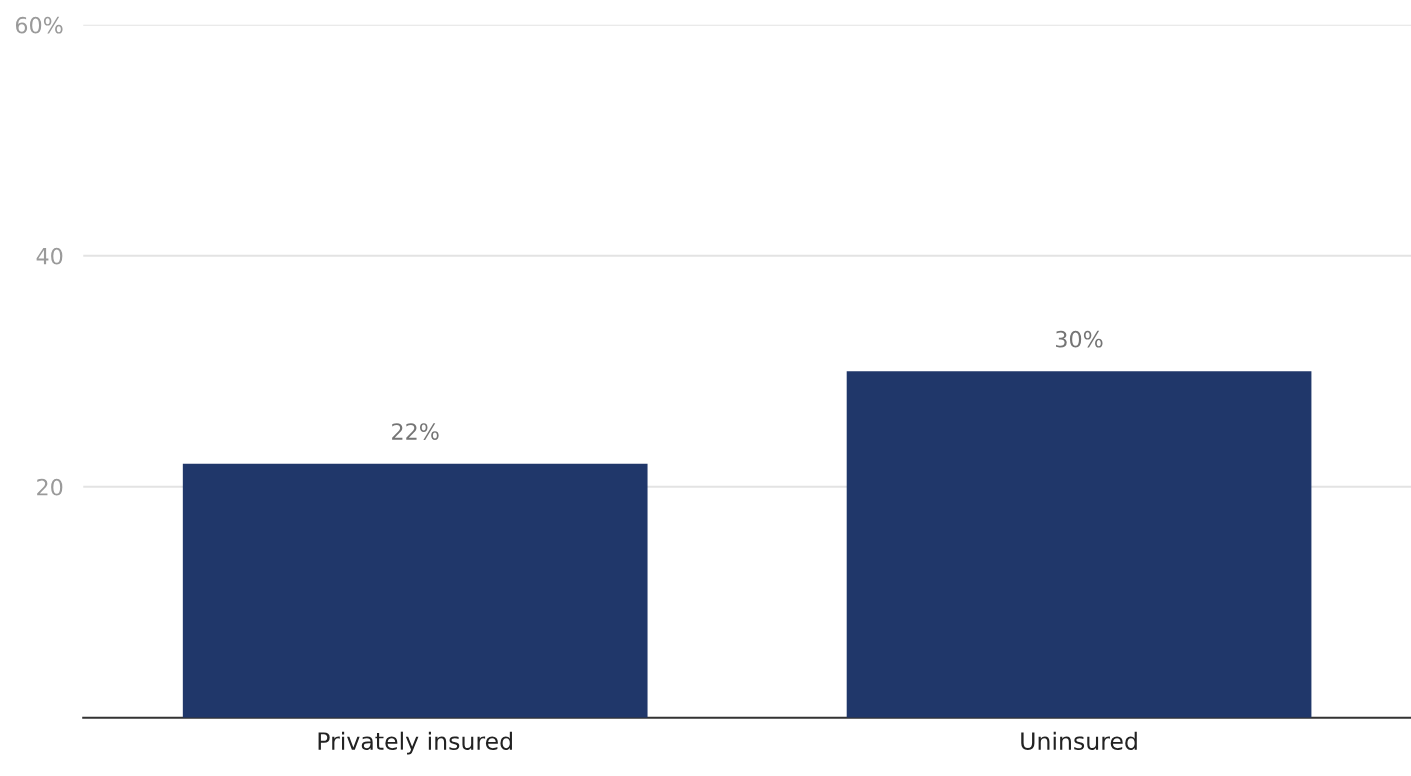 This screenshot has height=776, width=1411. I want to click on data-label: 30%, so click(1079, 339).